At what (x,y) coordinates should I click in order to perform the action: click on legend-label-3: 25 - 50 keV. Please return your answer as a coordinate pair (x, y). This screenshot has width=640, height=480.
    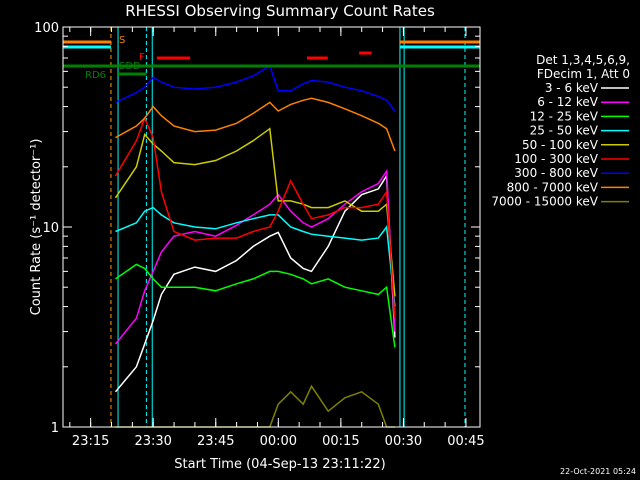
    Looking at the image, I should click on (564, 131).